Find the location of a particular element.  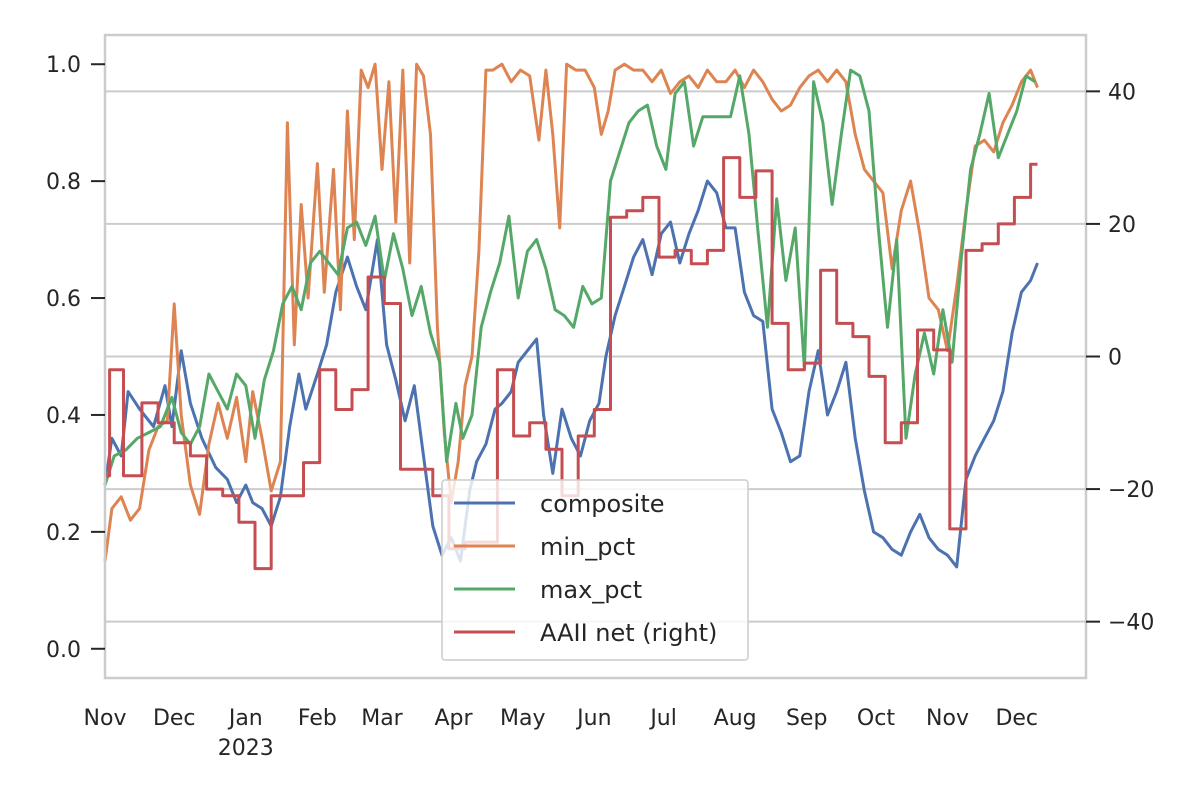

x-tick-label: Jun is located at coordinates (593, 718).